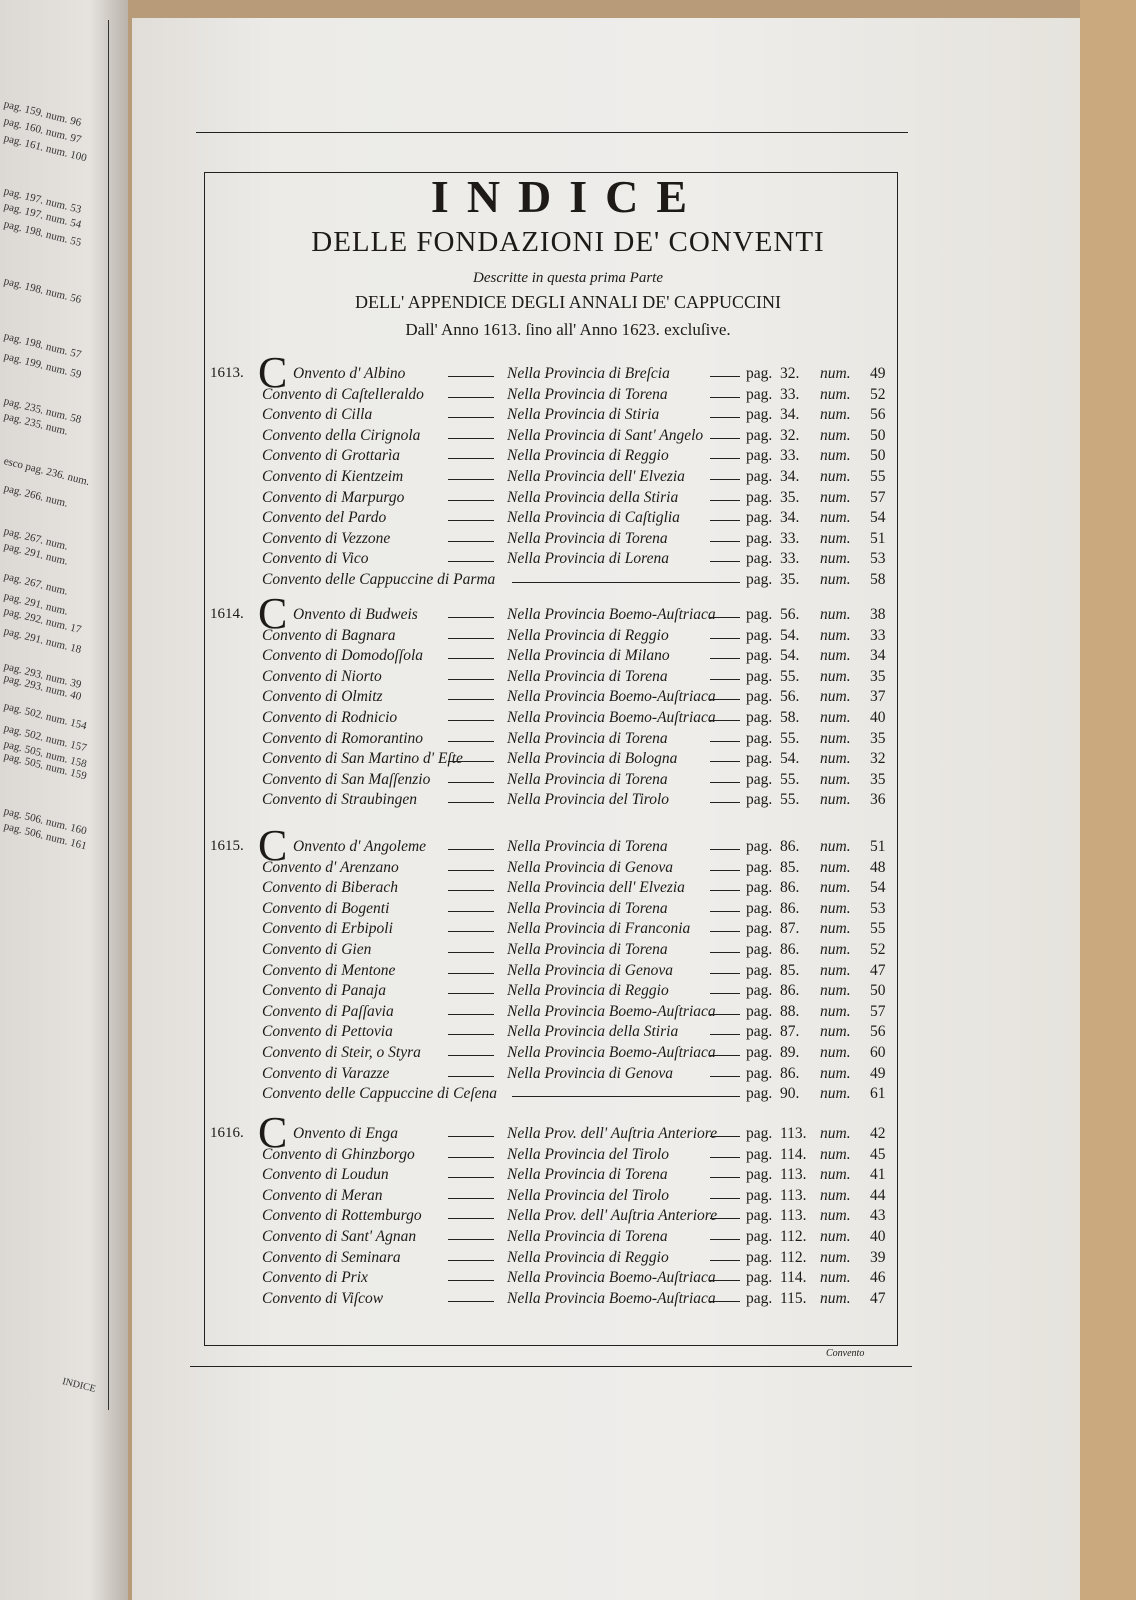  What do you see at coordinates (328, 1011) in the screenshot?
I see `convent-name: Convento di Paſſavia` at bounding box center [328, 1011].